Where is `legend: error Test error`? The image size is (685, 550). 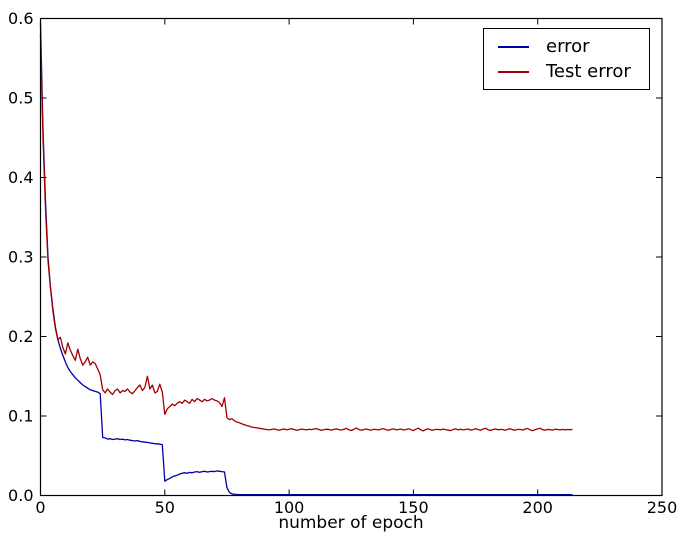 legend: error Test error is located at coordinates (566, 59).